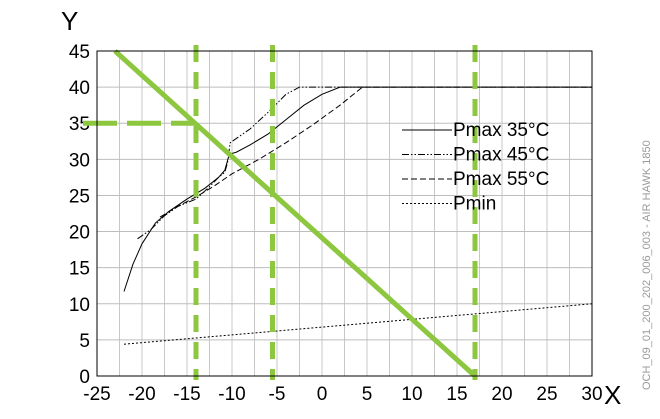  Describe the element at coordinates (501, 394) in the screenshot. I see `x-tick-label: 20` at that location.